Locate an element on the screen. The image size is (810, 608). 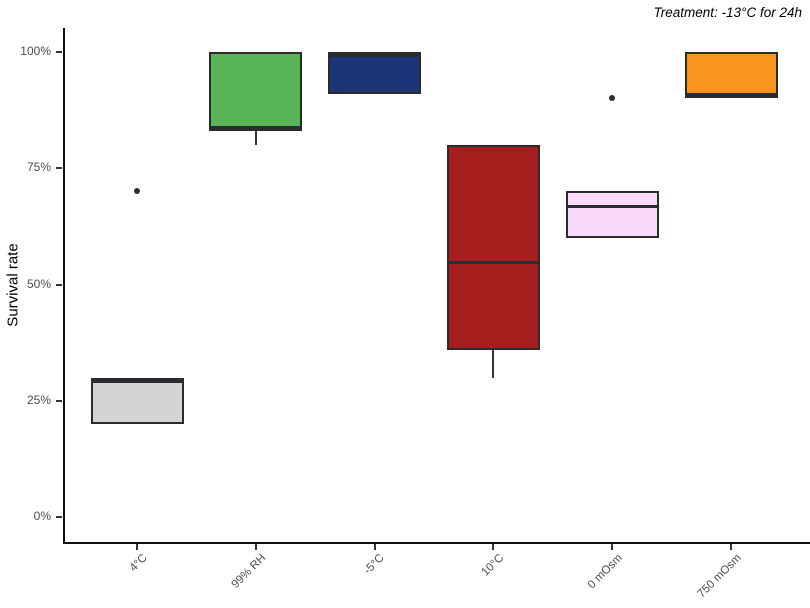
x-axis-tick-label: 750 mOsm is located at coordinates (719, 576).